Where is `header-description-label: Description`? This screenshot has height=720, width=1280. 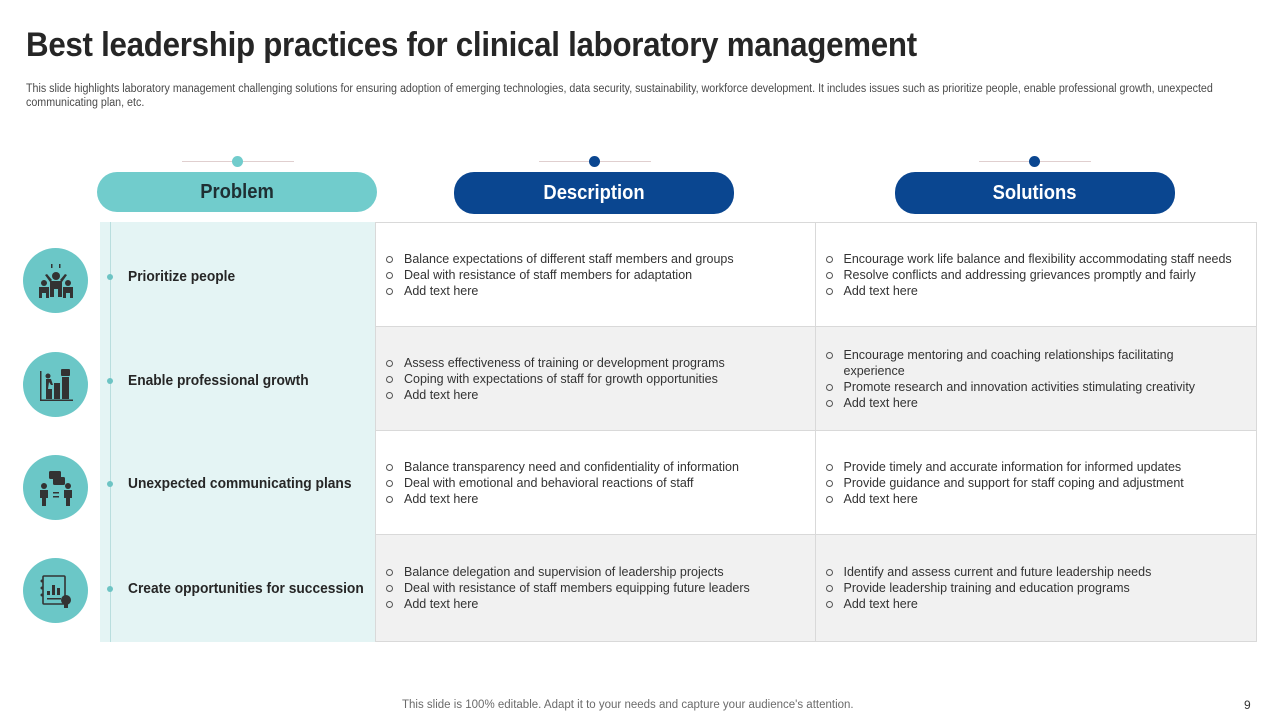
header-description-label: Description is located at coordinates (594, 192).